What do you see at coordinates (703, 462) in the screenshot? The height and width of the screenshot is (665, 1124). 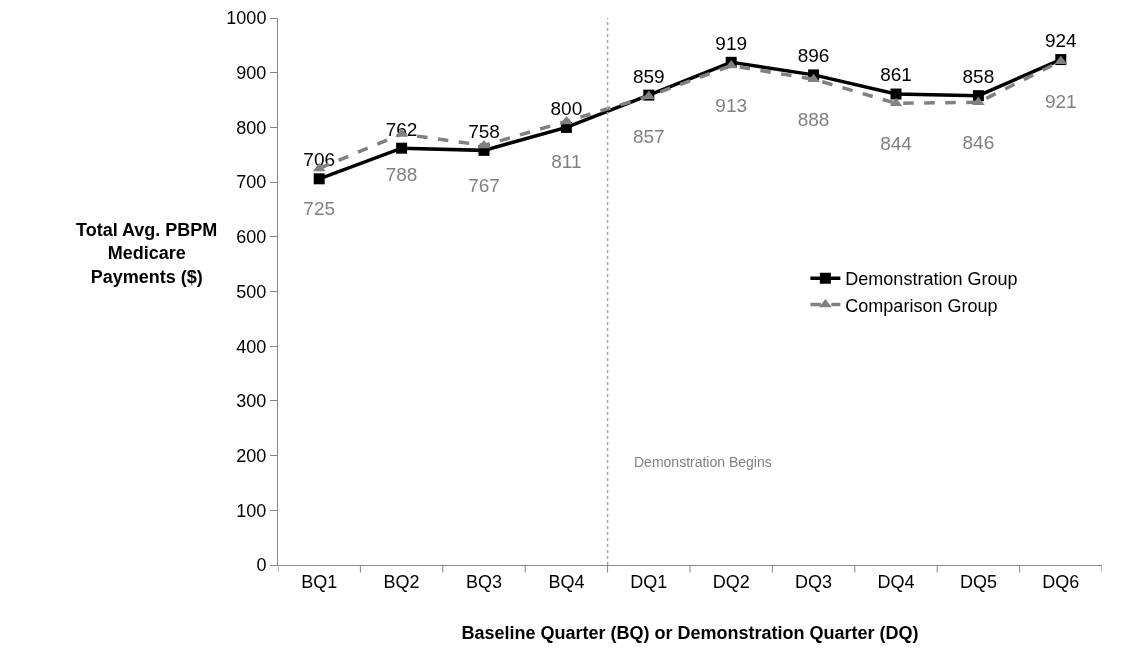 I see `annotation: Demonstration Begins` at bounding box center [703, 462].